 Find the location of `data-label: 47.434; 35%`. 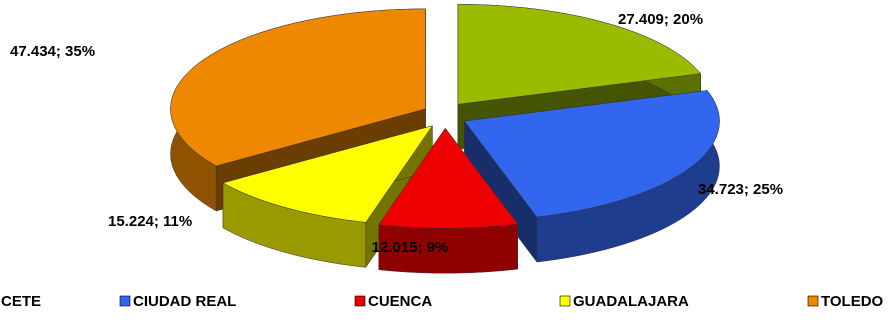

data-label: 47.434; 35% is located at coordinates (52, 51).